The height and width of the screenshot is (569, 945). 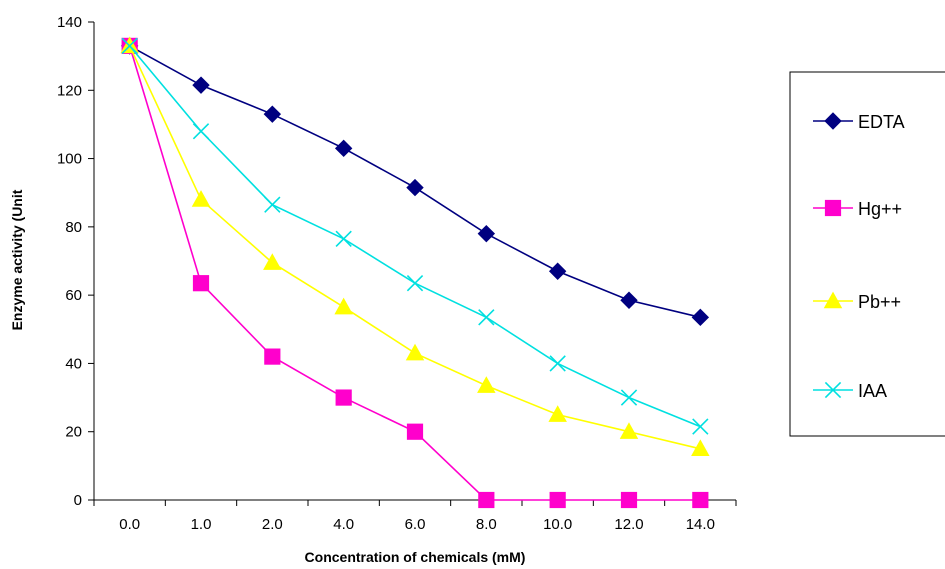 What do you see at coordinates (73, 432) in the screenshot?
I see `y-tick-label: 20` at bounding box center [73, 432].